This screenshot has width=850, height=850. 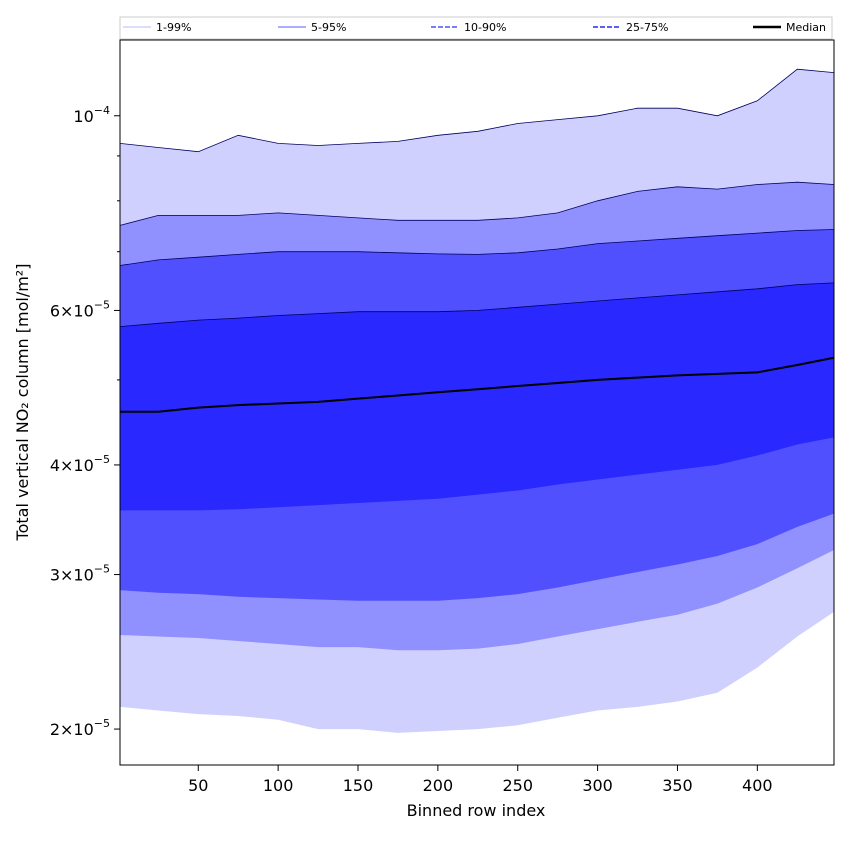 I want to click on y-tick-label: 4×10⁻⁵, so click(x=80, y=464).